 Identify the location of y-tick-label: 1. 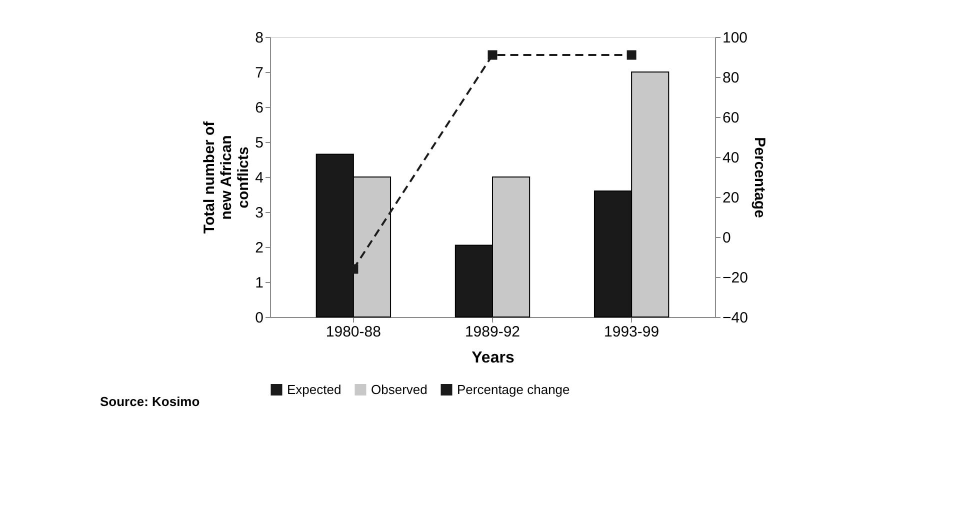
(259, 283).